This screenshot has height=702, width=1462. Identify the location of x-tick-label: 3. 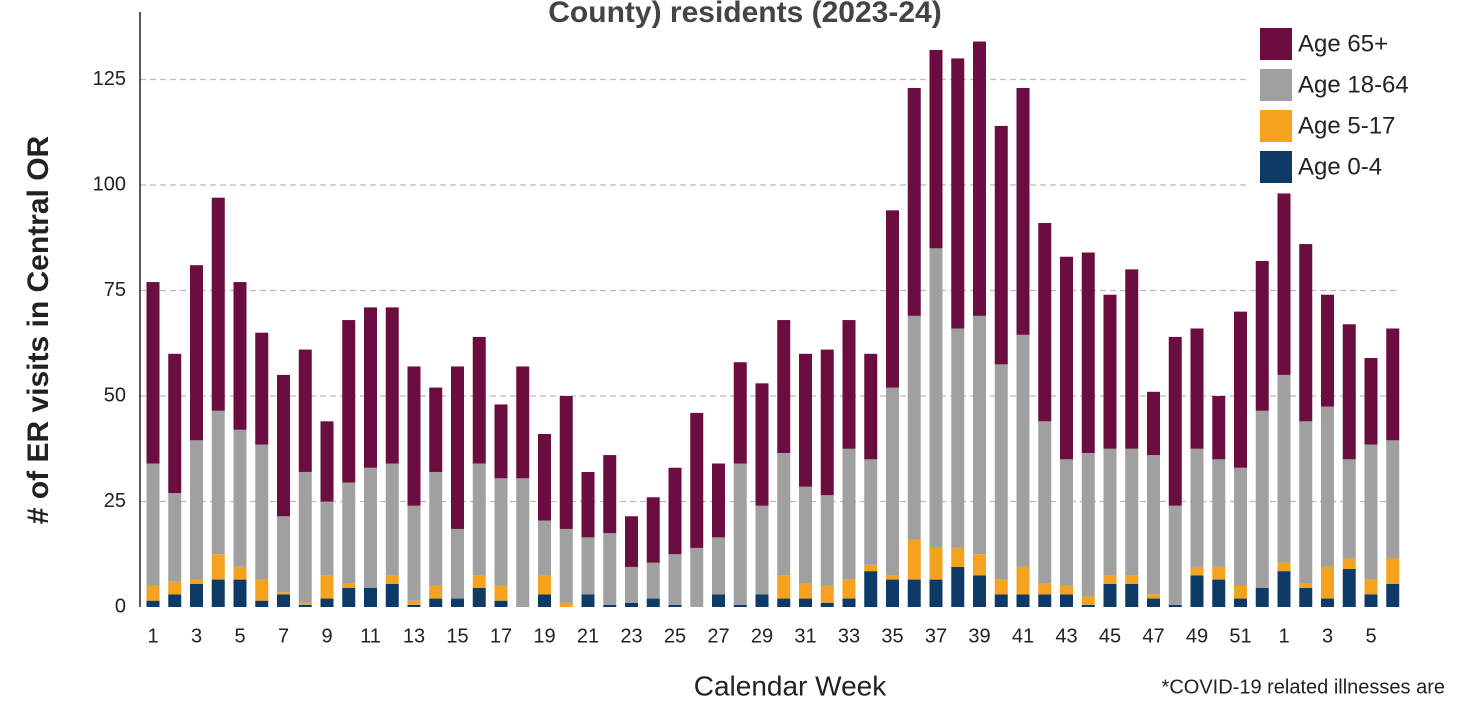
(196, 636).